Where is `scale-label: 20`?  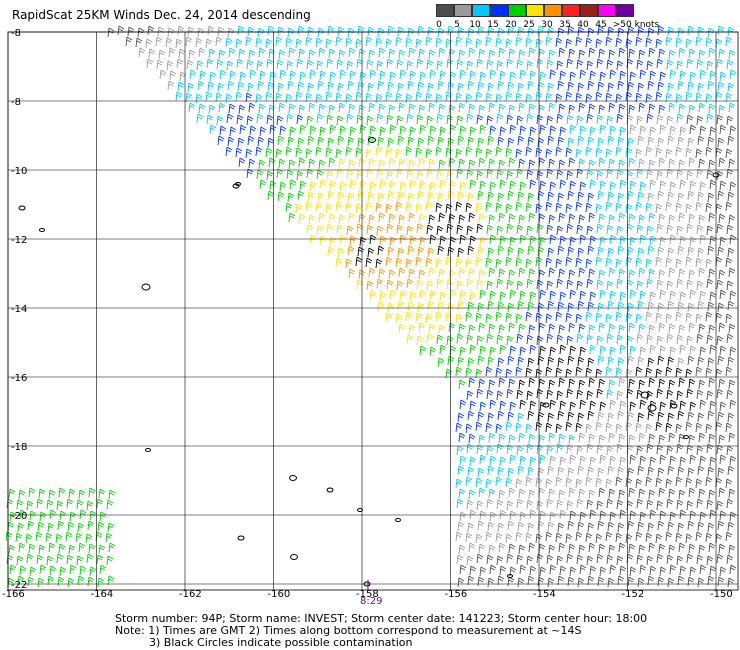
scale-label: 20 is located at coordinates (511, 25).